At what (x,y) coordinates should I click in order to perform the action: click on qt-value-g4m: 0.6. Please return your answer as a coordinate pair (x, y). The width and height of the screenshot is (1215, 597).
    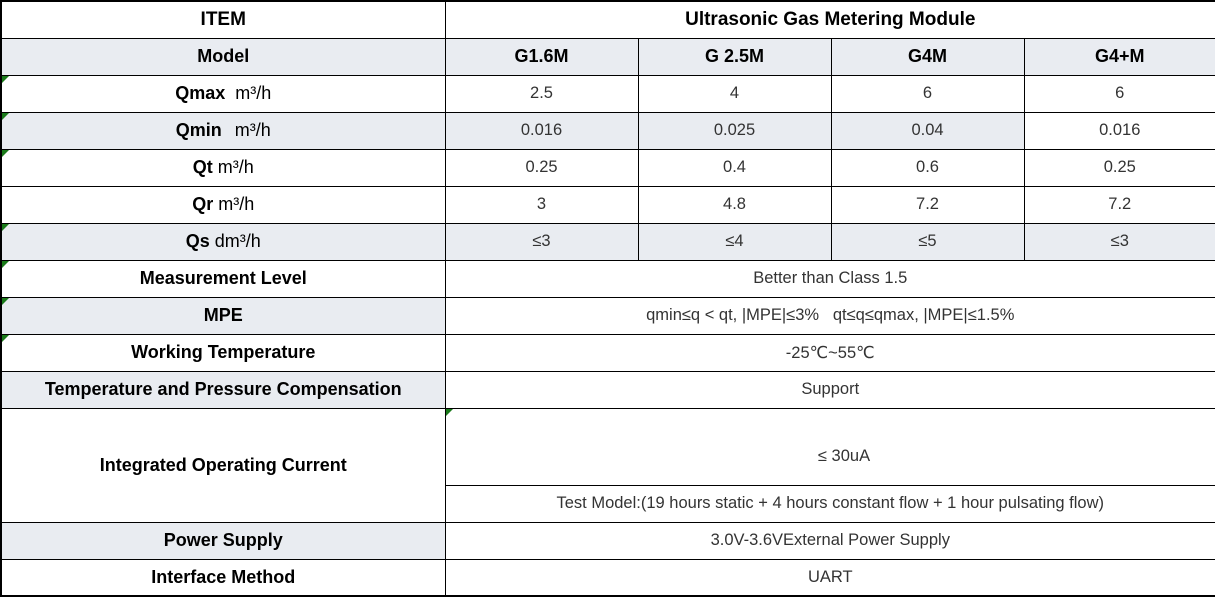
    Looking at the image, I should click on (927, 167).